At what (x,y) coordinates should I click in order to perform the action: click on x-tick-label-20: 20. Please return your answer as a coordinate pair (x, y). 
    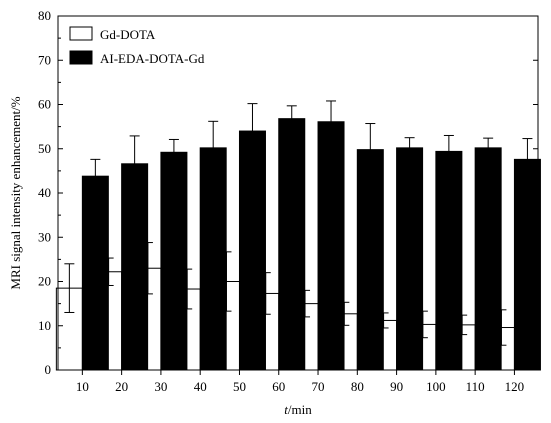
    Looking at the image, I should click on (121, 386).